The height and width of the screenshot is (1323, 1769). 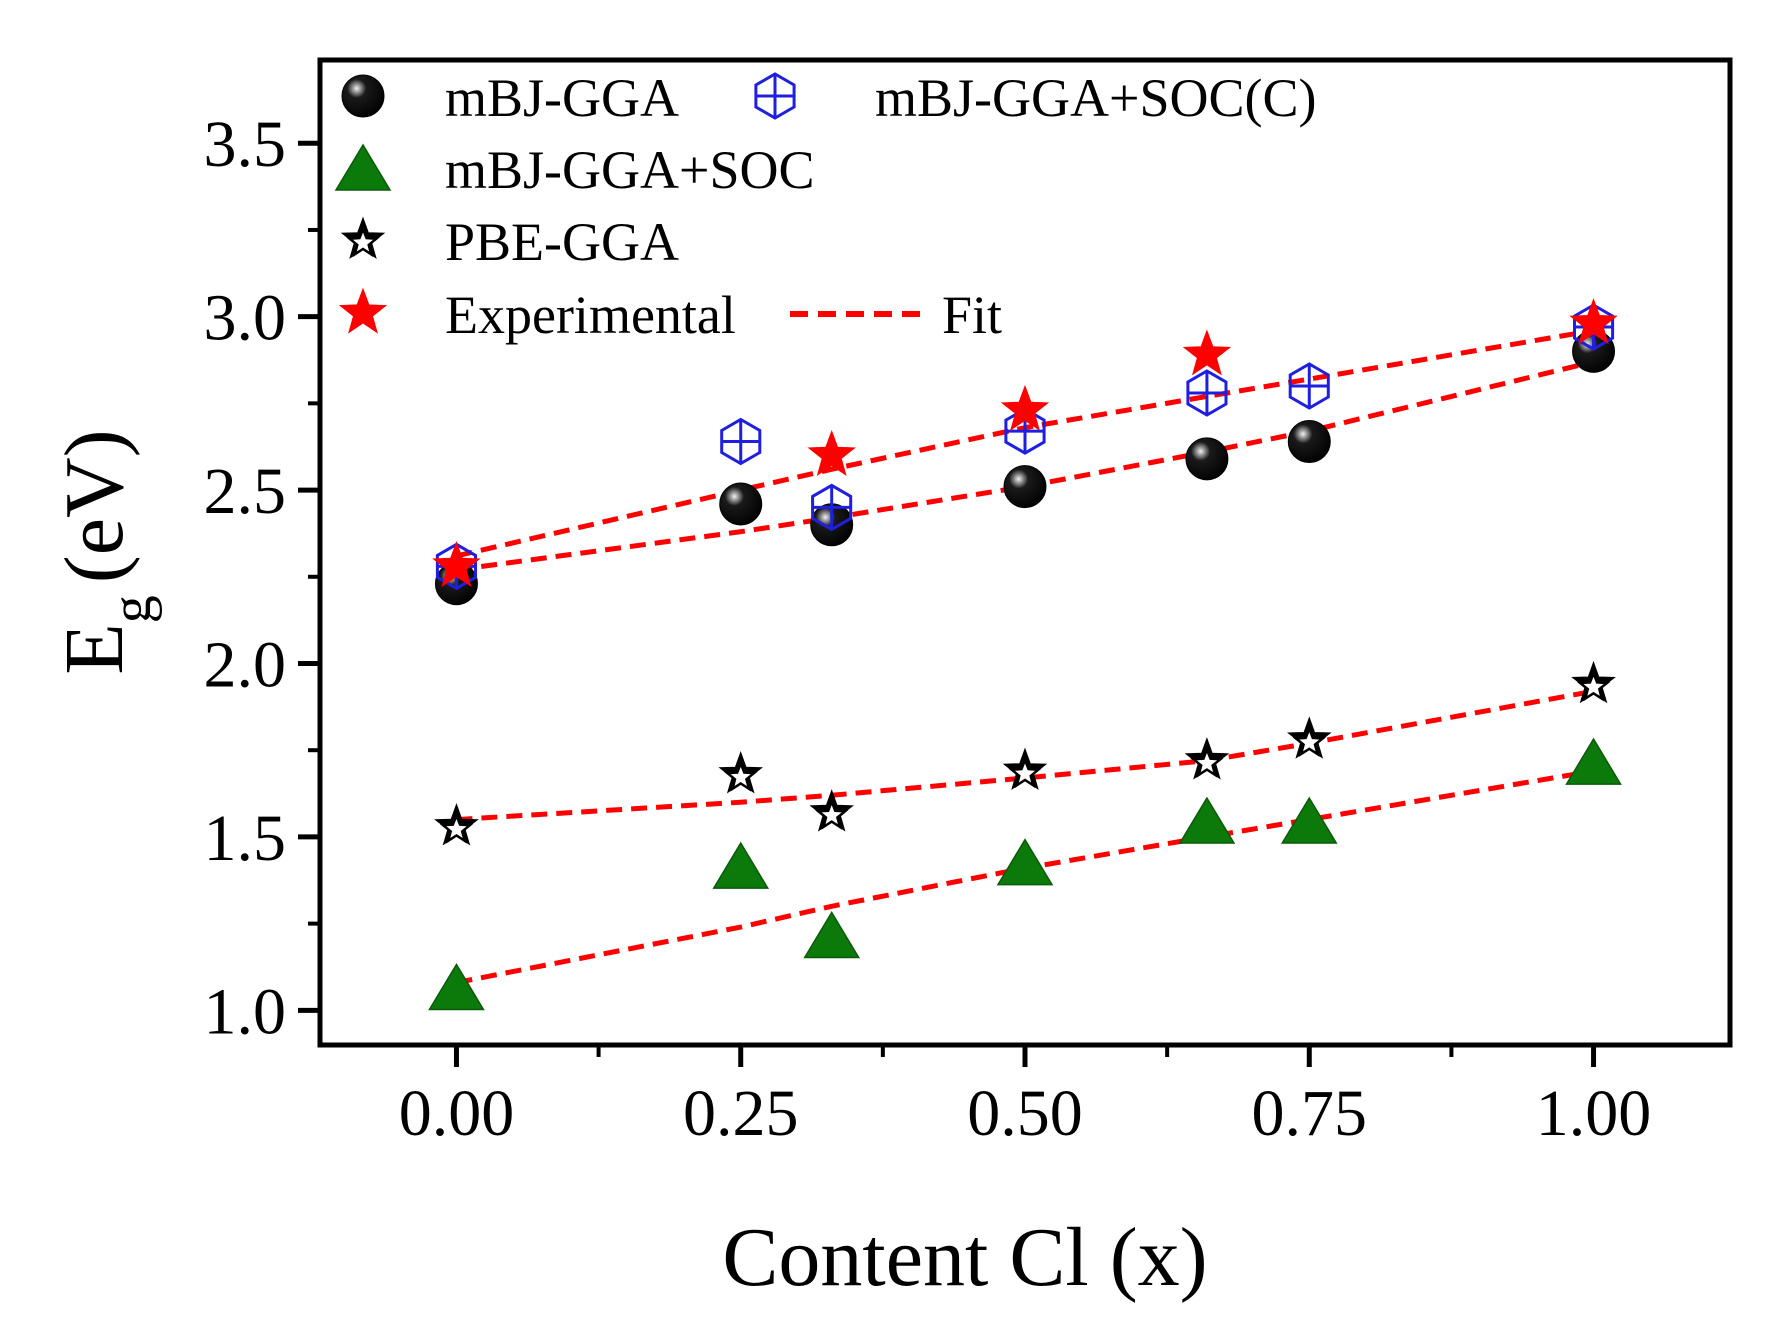 I want to click on legend-marker-pbe, so click(x=363, y=237).